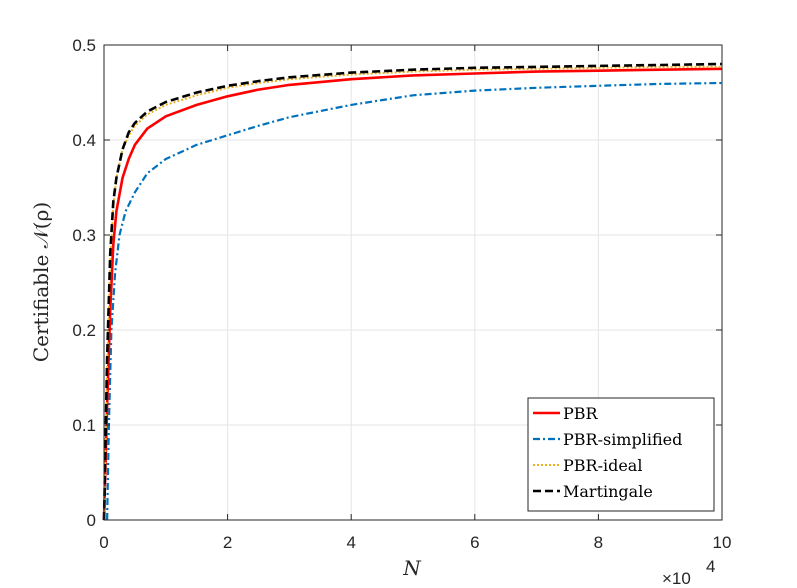  I want to click on y-tick-label: 0.5, so click(84, 45).